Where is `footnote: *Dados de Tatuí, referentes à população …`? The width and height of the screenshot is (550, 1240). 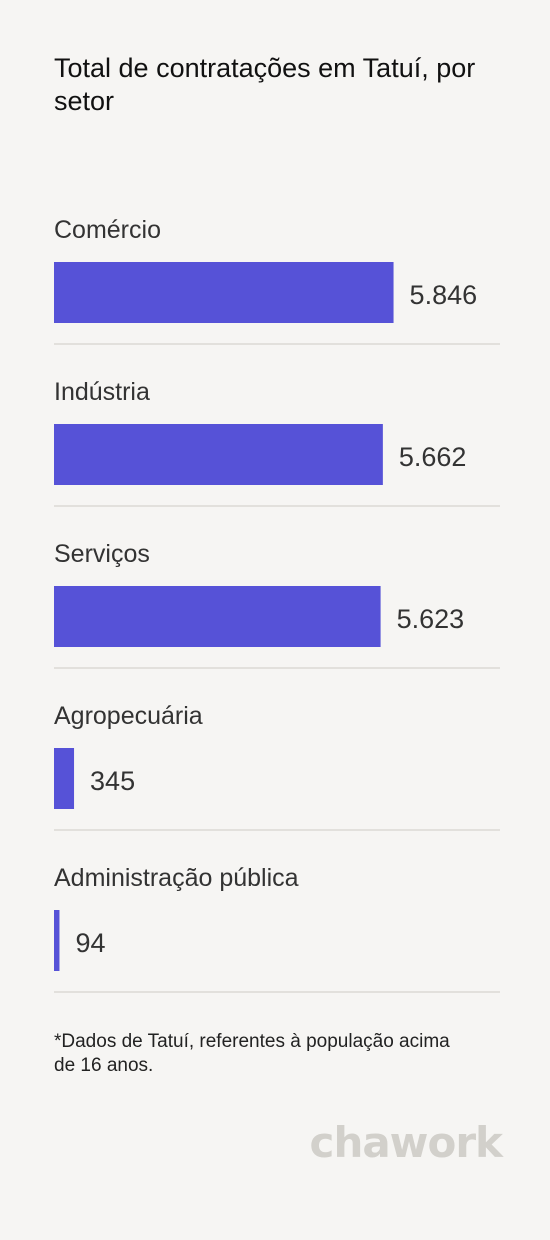
footnote: *Dados de Tatuí, referentes à população … is located at coordinates (252, 1053).